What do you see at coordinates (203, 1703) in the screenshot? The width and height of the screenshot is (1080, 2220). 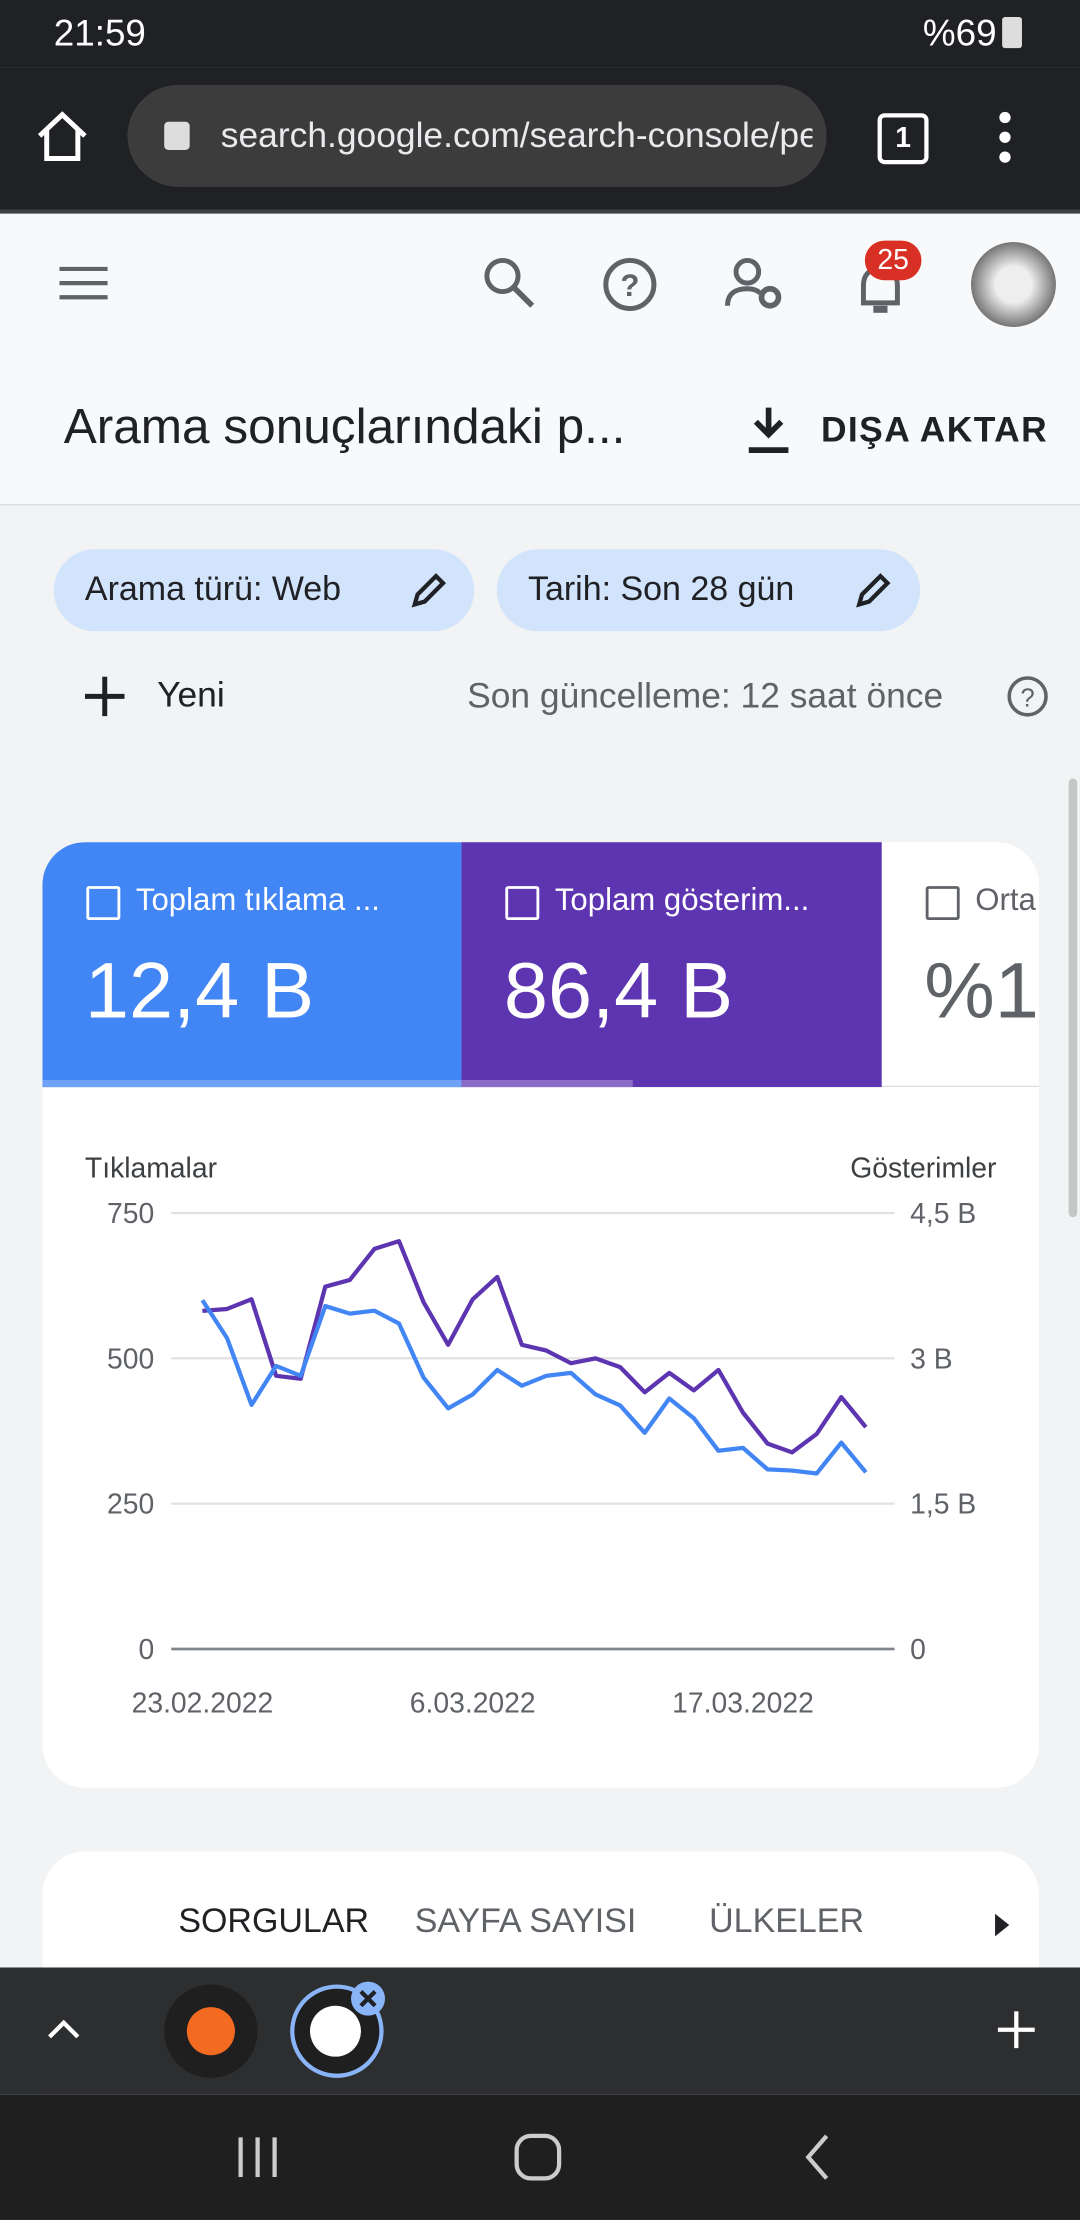 I see `x-tick-label: 23.02.2022` at bounding box center [203, 1703].